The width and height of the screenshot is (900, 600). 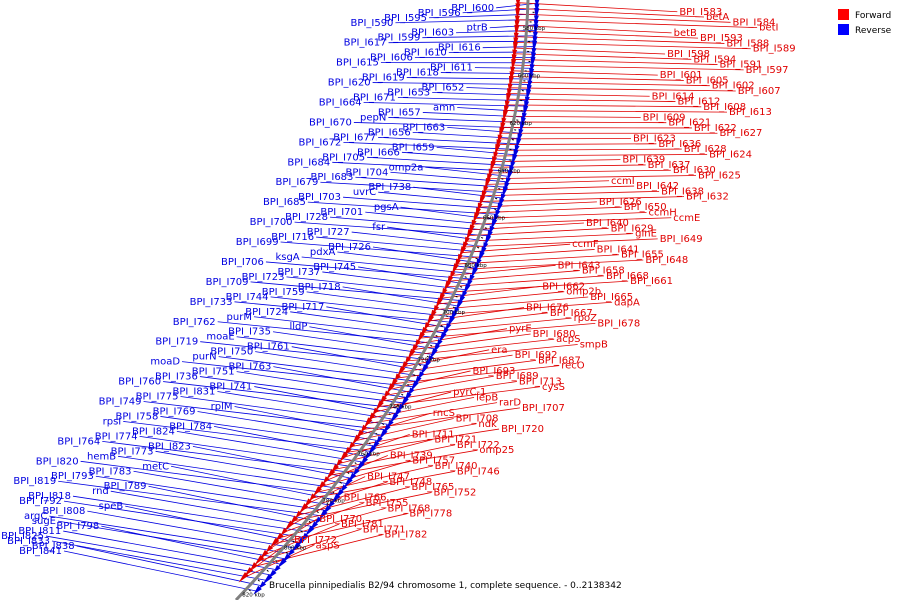 I want to click on reverse-gene-label: BPI_I745, so click(x=334, y=267).